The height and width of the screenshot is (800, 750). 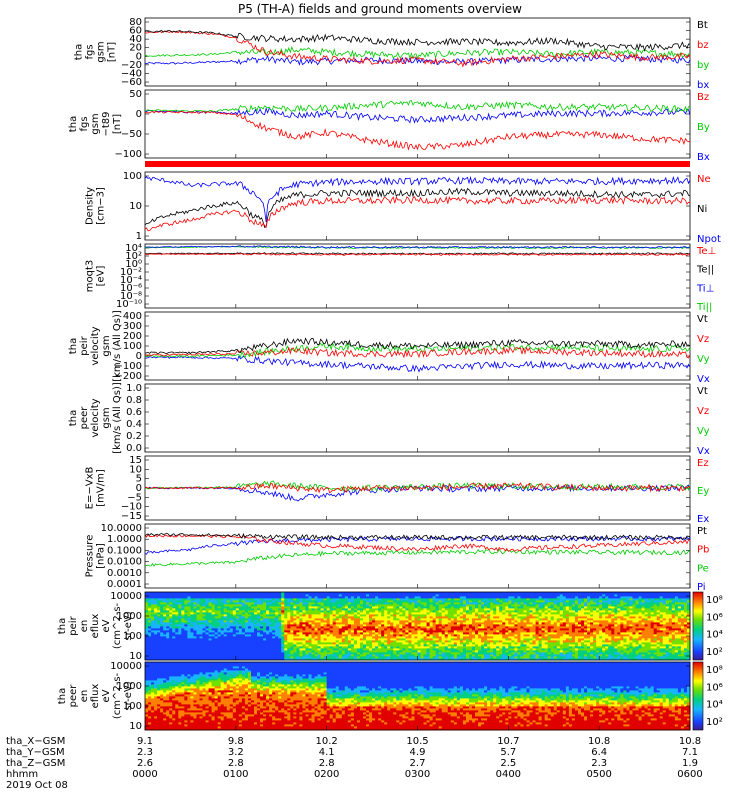 What do you see at coordinates (417, 106) in the screenshot?
I see `series-by` at bounding box center [417, 106].